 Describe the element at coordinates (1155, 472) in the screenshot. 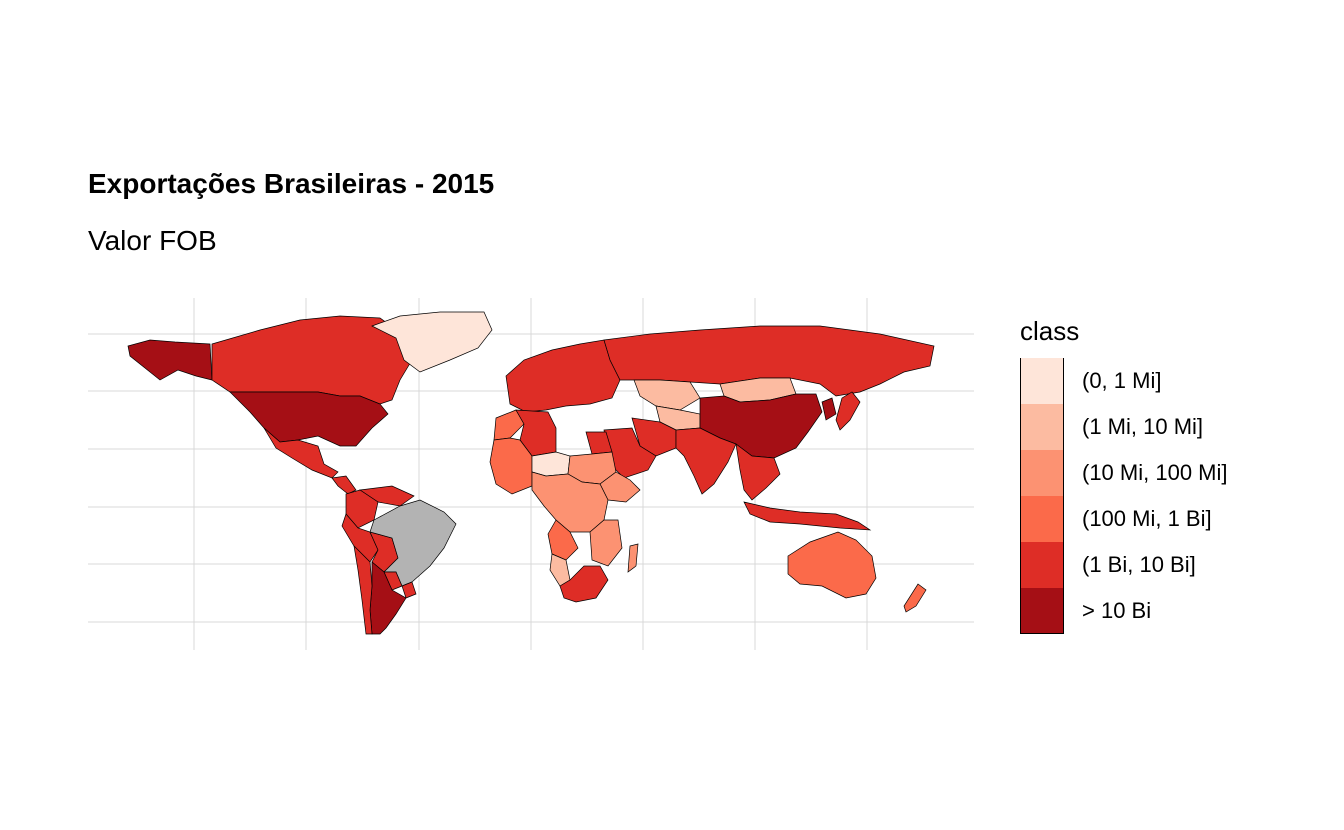

I see `legend-label: (10 Mi, 100 Mi]` at that location.